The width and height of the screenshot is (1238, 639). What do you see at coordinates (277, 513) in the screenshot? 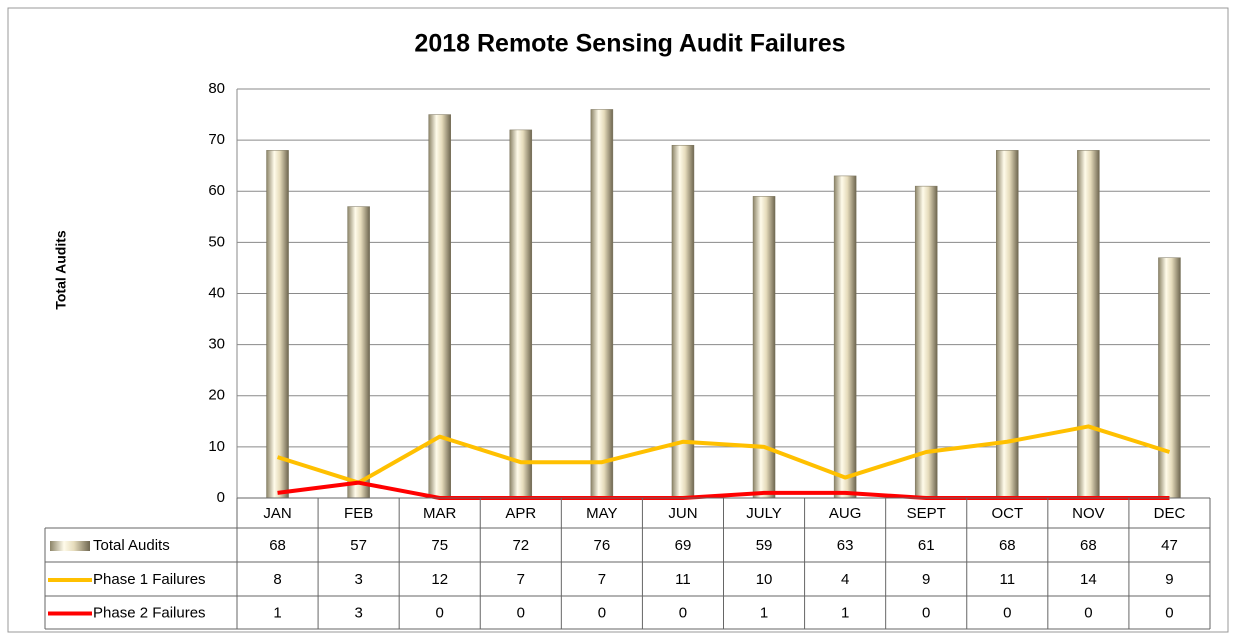
I see `x-tick-label: JAN` at bounding box center [277, 513].